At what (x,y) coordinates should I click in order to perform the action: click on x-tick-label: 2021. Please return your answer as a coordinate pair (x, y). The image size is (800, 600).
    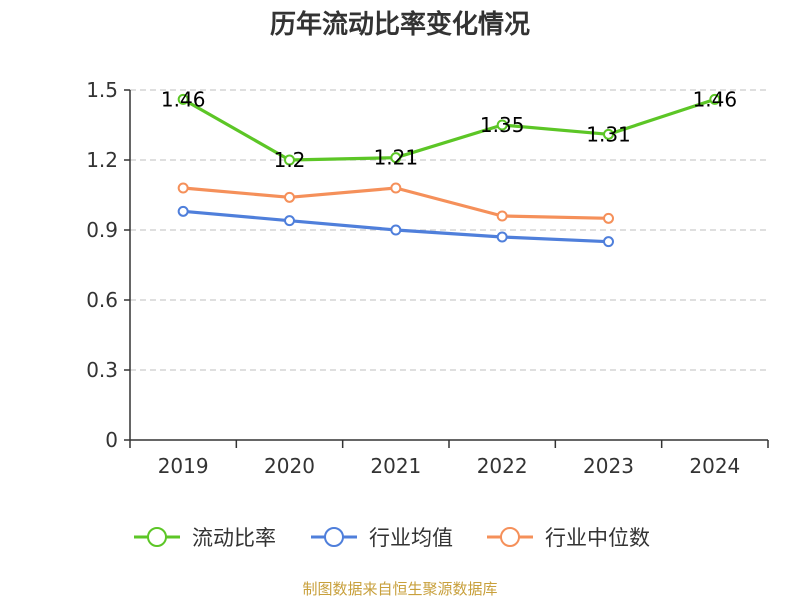
    Looking at the image, I should click on (395, 466).